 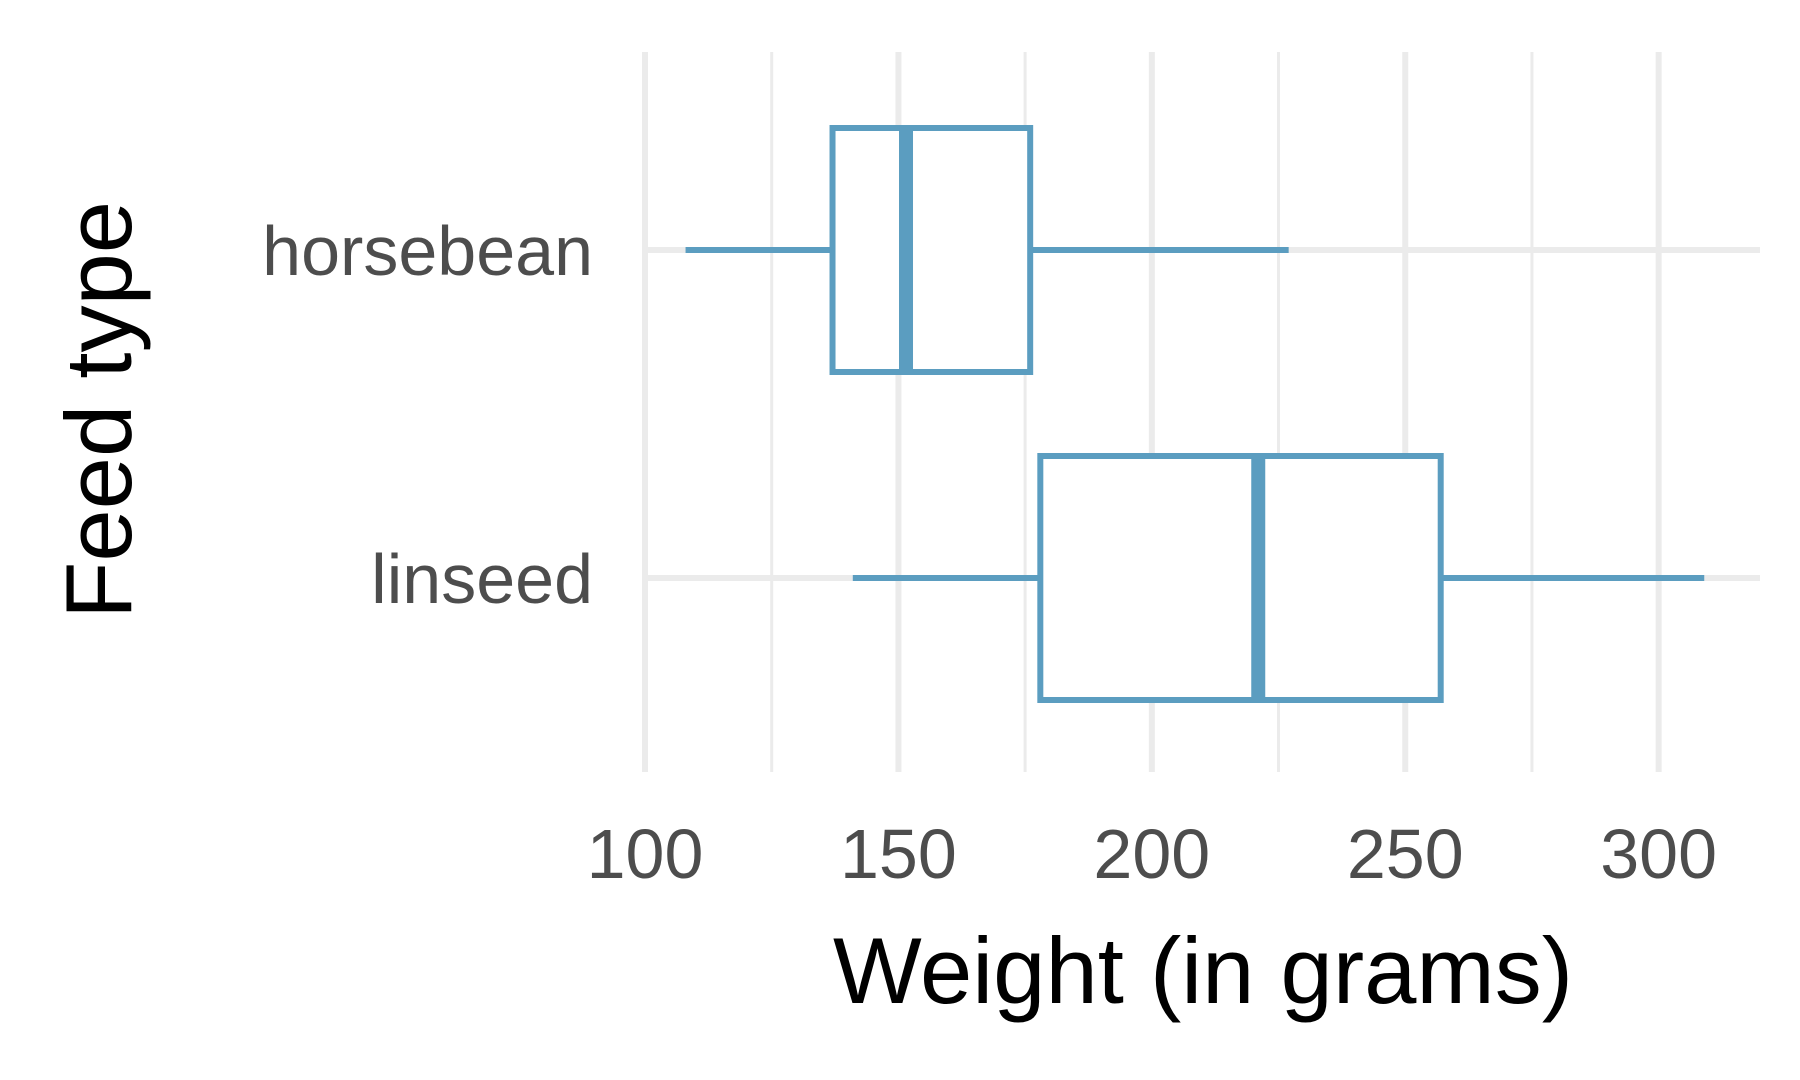 What do you see at coordinates (1658, 854) in the screenshot?
I see `x-tick-label: 300` at bounding box center [1658, 854].